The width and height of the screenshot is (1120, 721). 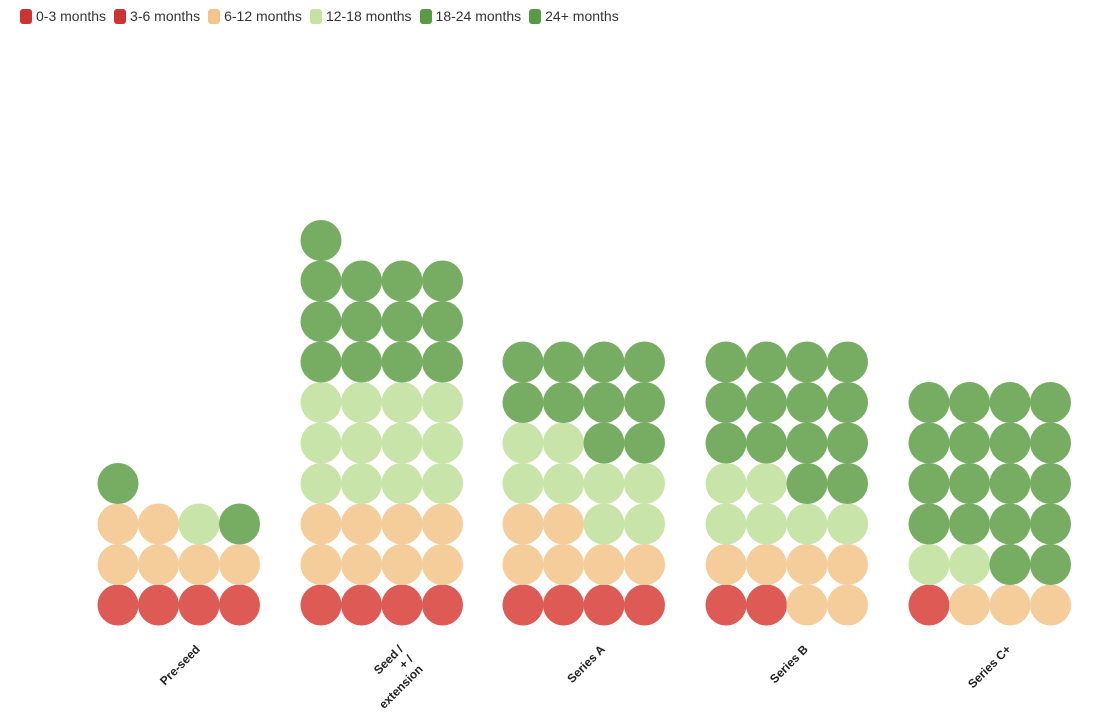 What do you see at coordinates (63, 16) in the screenshot?
I see `legend-item: 0-3 months` at bounding box center [63, 16].